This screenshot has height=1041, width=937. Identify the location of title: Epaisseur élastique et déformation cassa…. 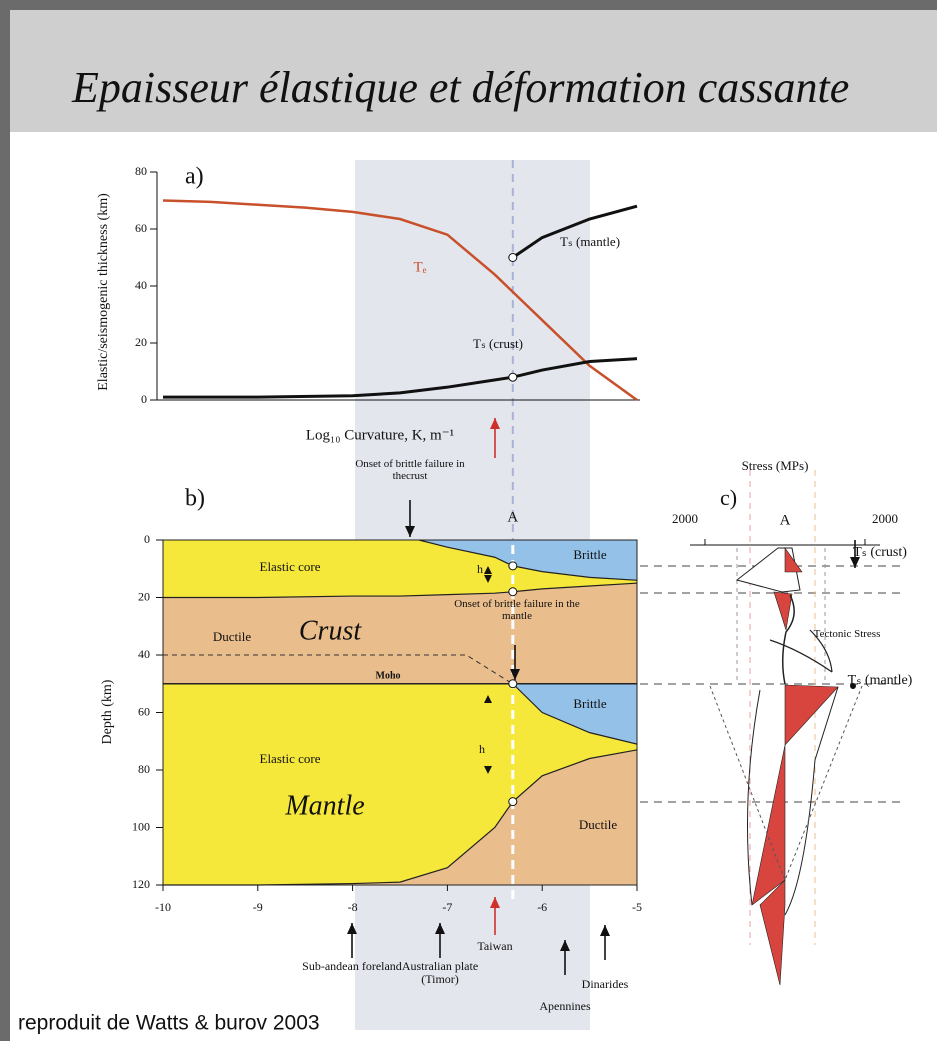
(460, 87).